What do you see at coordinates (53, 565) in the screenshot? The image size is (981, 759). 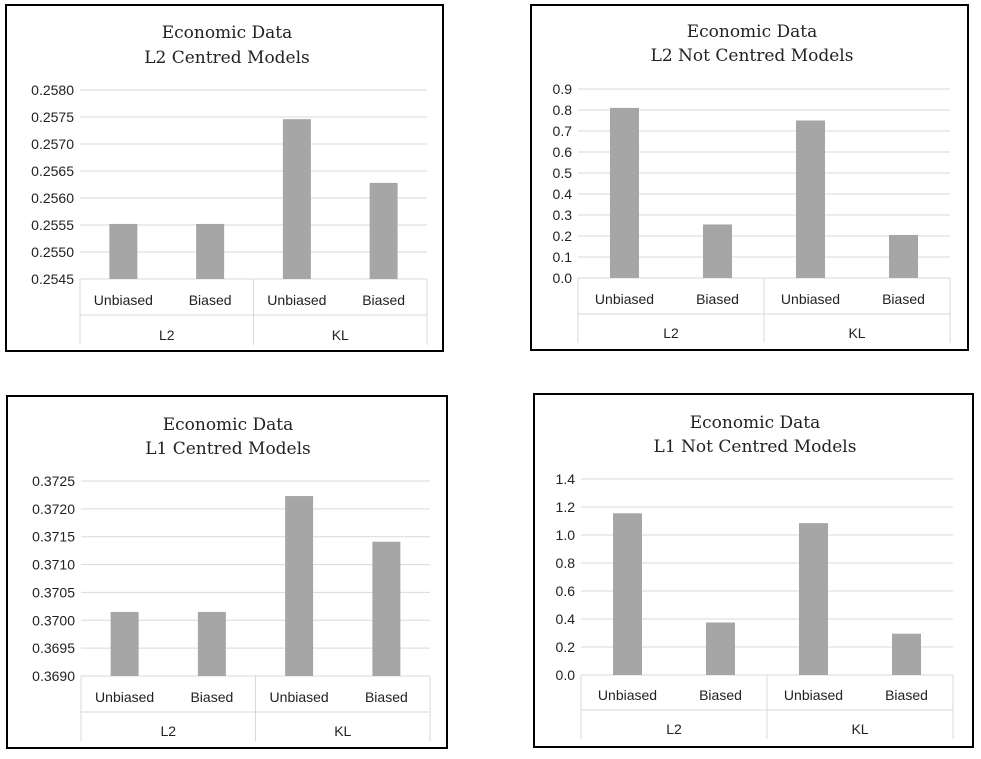 I see `y-tick-label: 0.3710` at bounding box center [53, 565].